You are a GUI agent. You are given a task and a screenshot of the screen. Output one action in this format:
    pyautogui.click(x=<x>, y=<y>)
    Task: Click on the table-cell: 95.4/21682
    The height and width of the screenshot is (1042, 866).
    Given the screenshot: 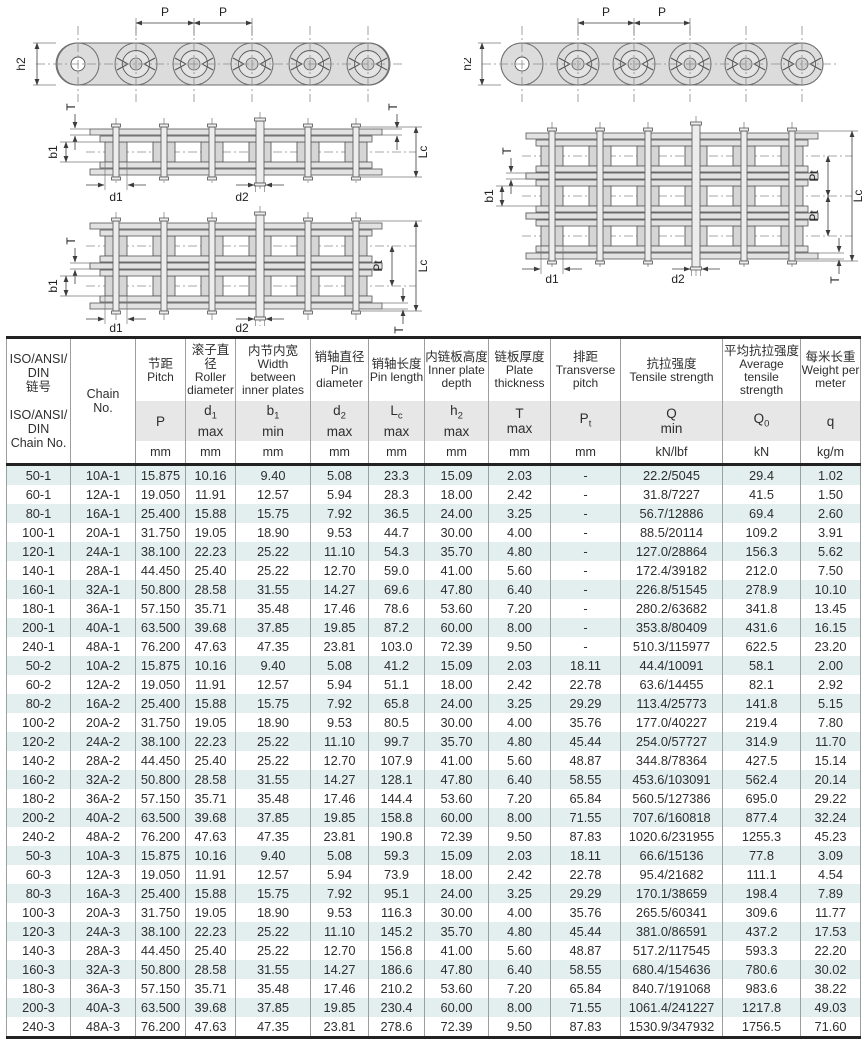 What is the action you would take?
    pyautogui.click(x=671, y=874)
    